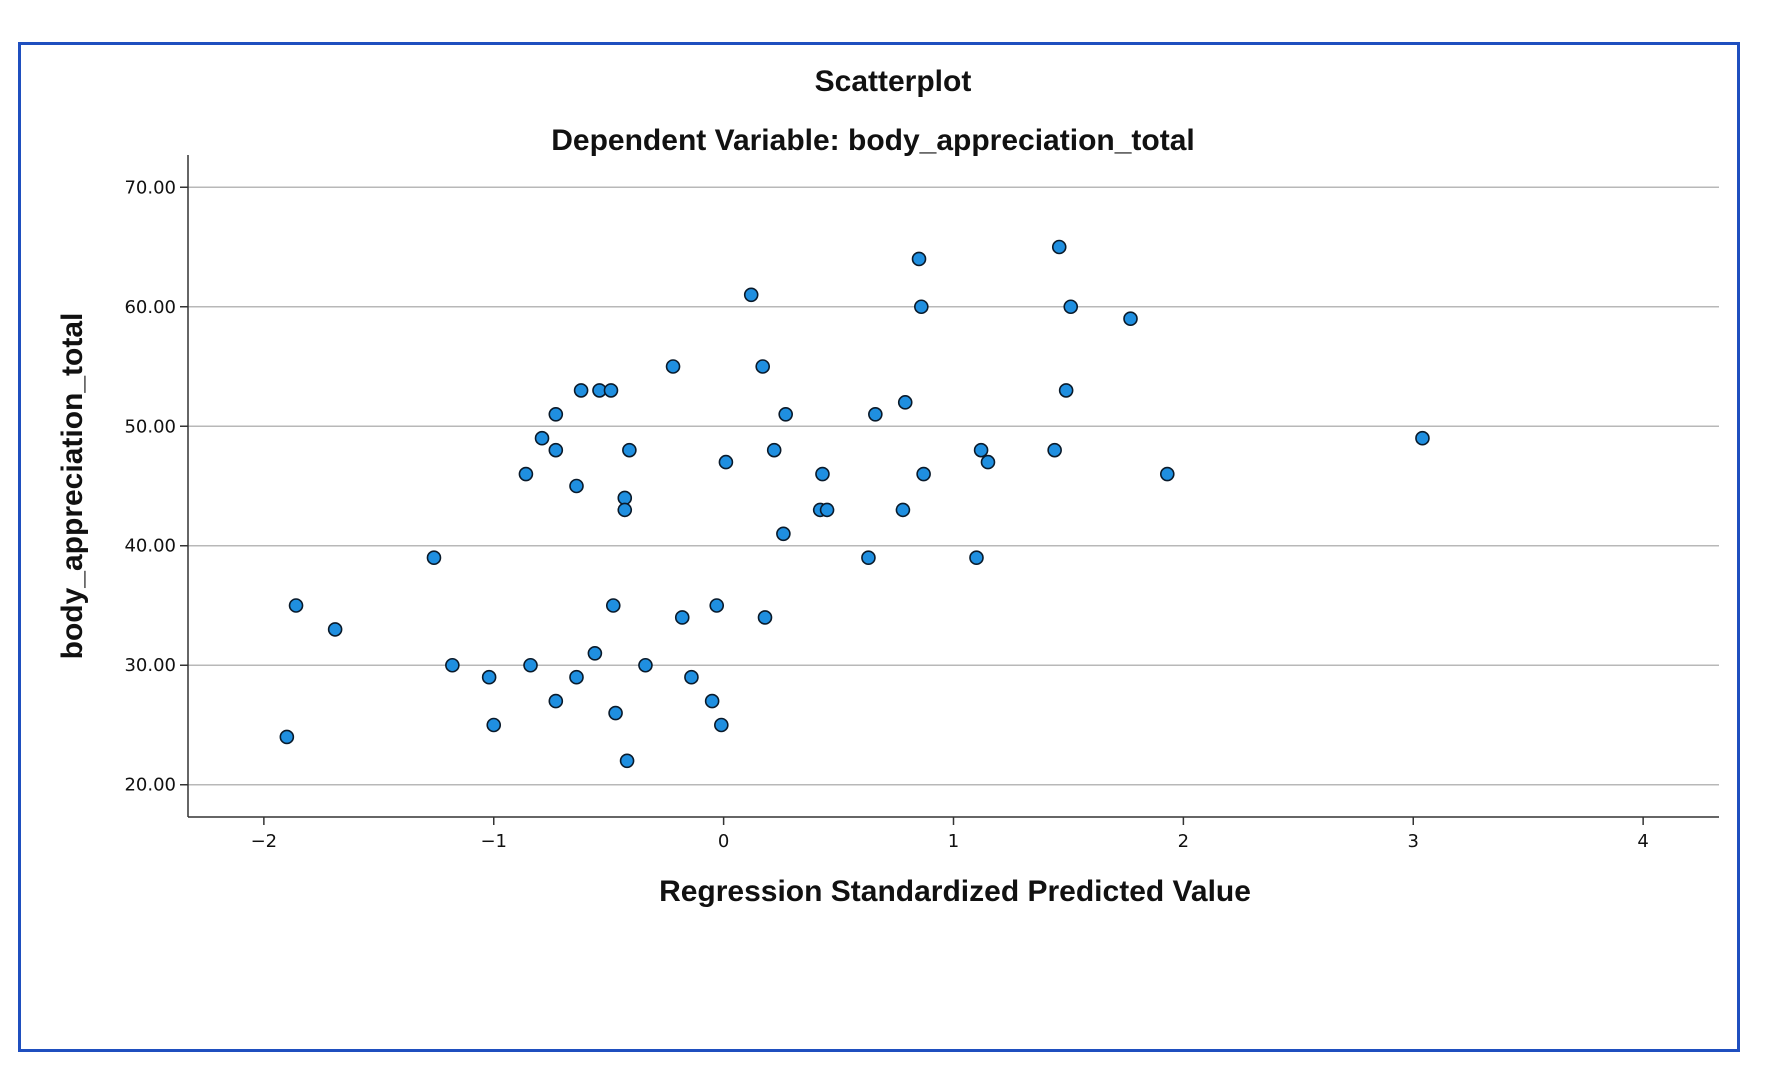 The width and height of the screenshot is (1773, 1072). What do you see at coordinates (150, 785) in the screenshot?
I see `y-tick-label: 20.00` at bounding box center [150, 785].